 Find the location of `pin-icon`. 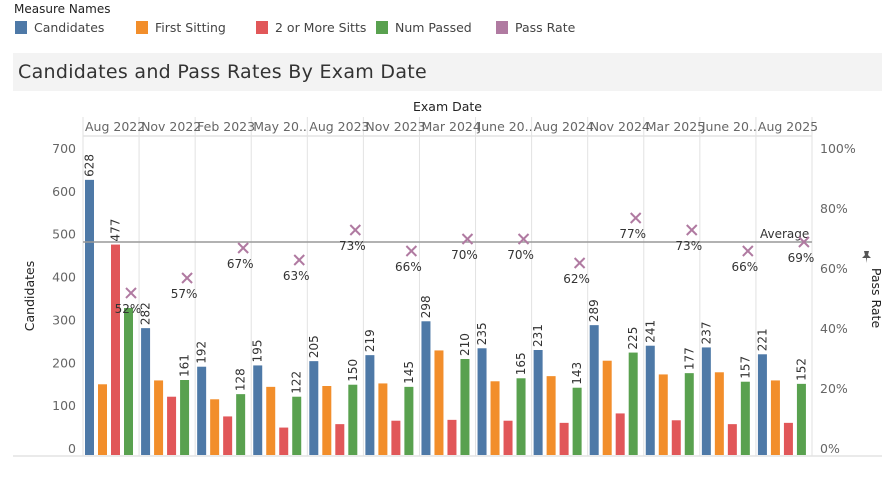

pin-icon is located at coordinates (866, 257).